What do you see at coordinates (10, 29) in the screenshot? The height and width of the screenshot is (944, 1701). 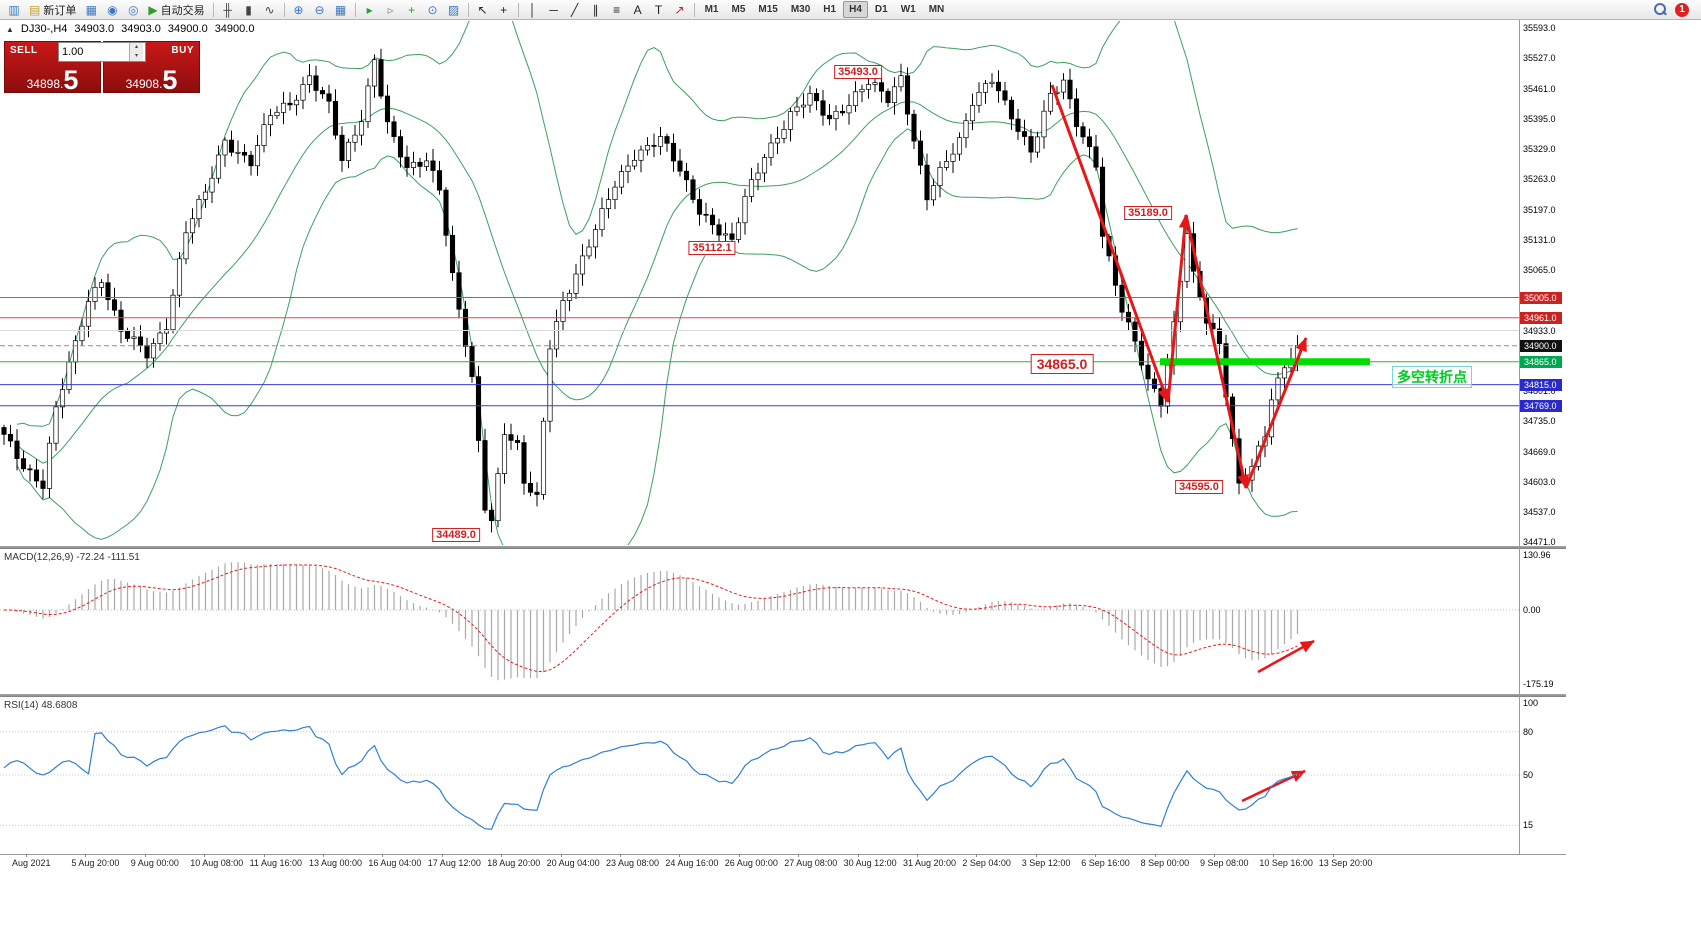 I see `one-click-collapse-icon: ▲` at bounding box center [10, 29].